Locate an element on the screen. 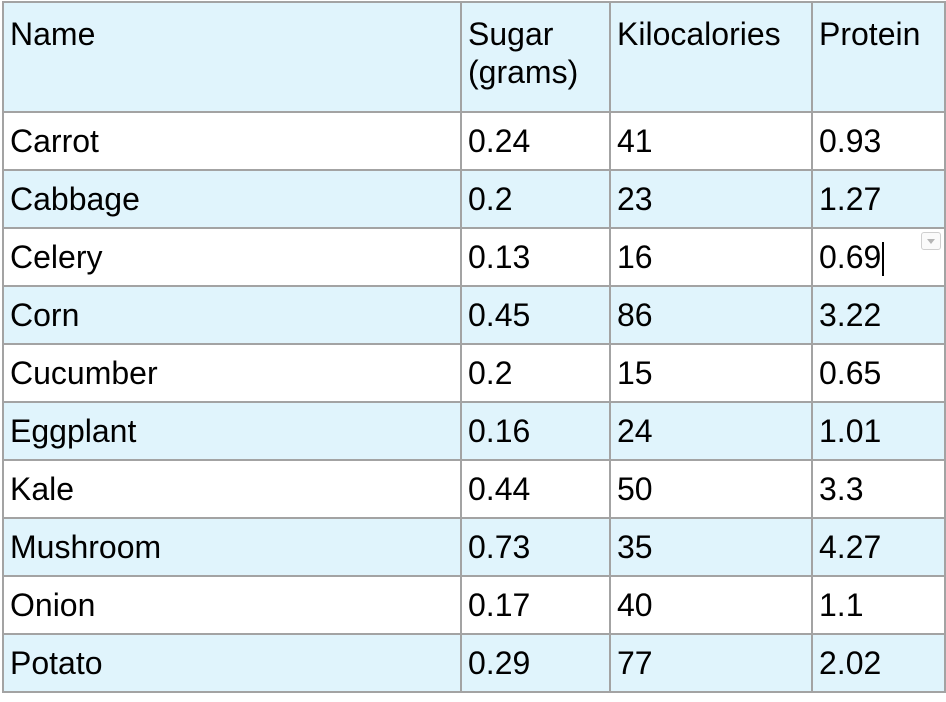 The width and height of the screenshot is (946, 702). cell-name: Kale is located at coordinates (232, 489).